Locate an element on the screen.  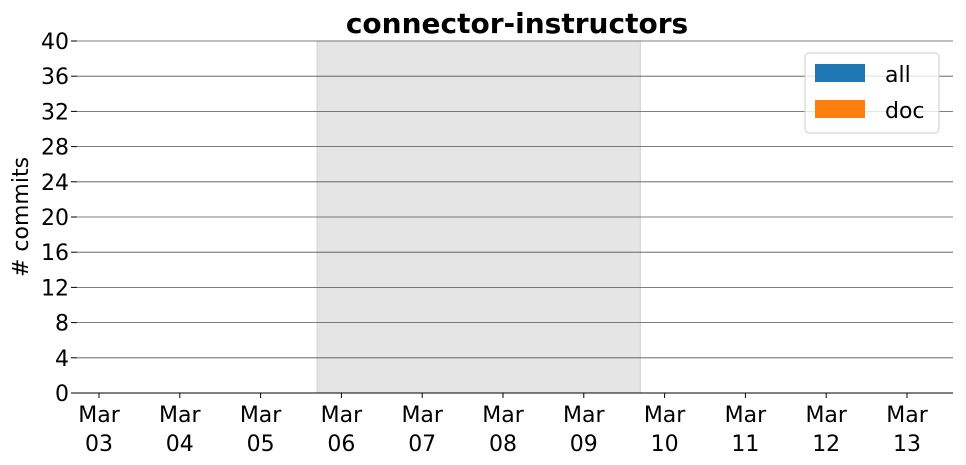
x-tick-label-day: 10 is located at coordinates (665, 444).